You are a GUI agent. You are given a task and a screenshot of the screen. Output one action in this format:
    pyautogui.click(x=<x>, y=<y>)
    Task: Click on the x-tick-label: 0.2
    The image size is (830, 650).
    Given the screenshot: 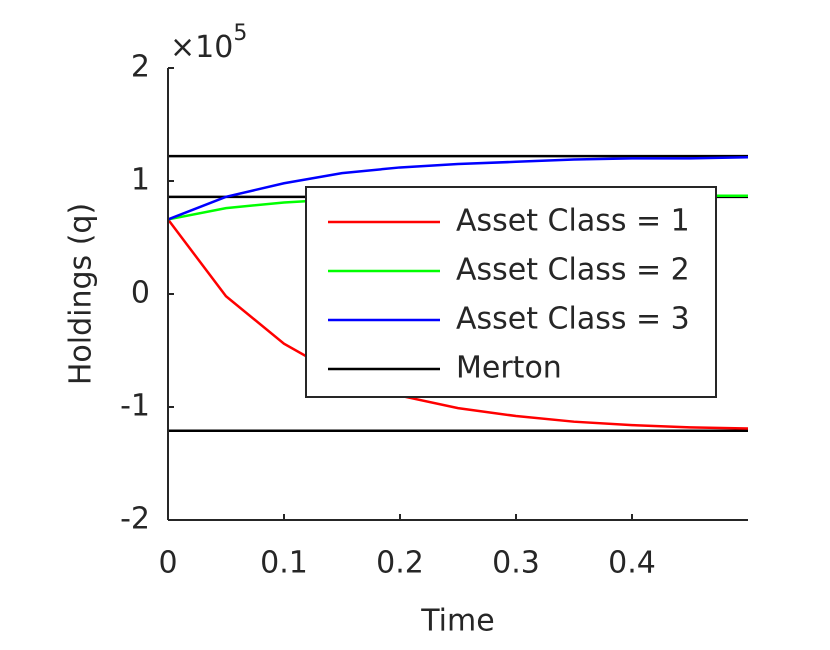 What is the action you would take?
    pyautogui.click(x=400, y=563)
    